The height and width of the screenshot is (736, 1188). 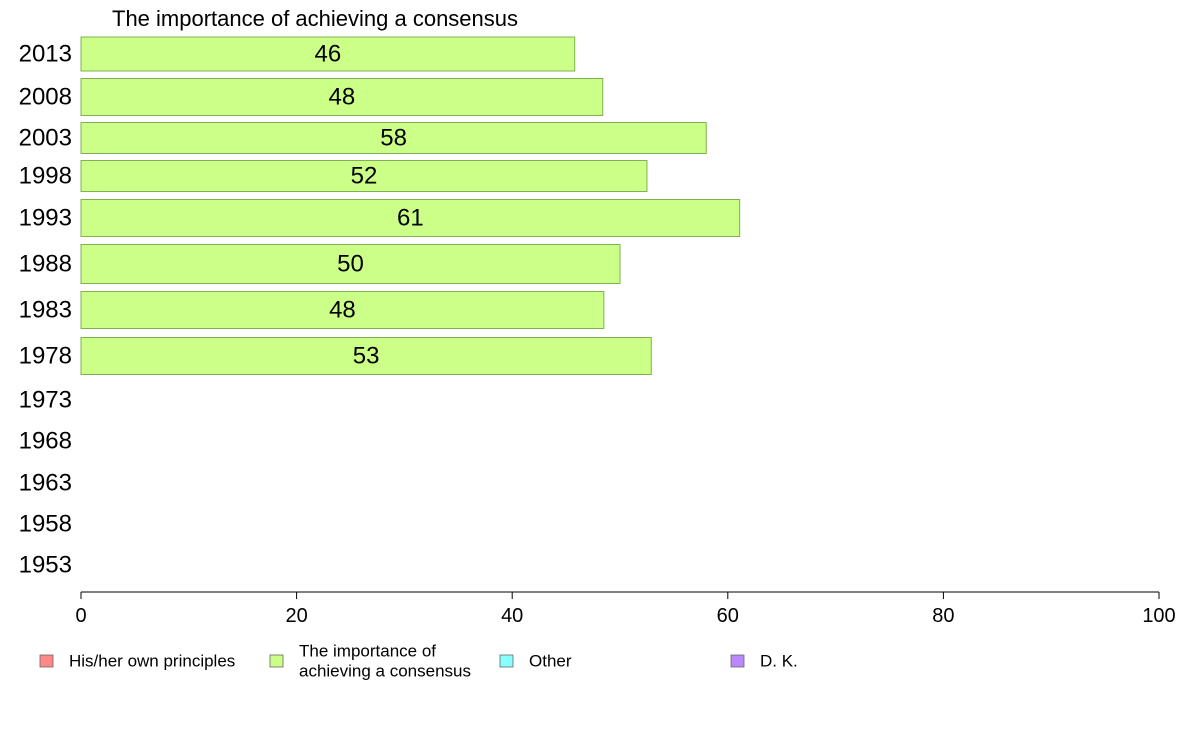 I want to click on bar-2013, so click(x=328, y=54).